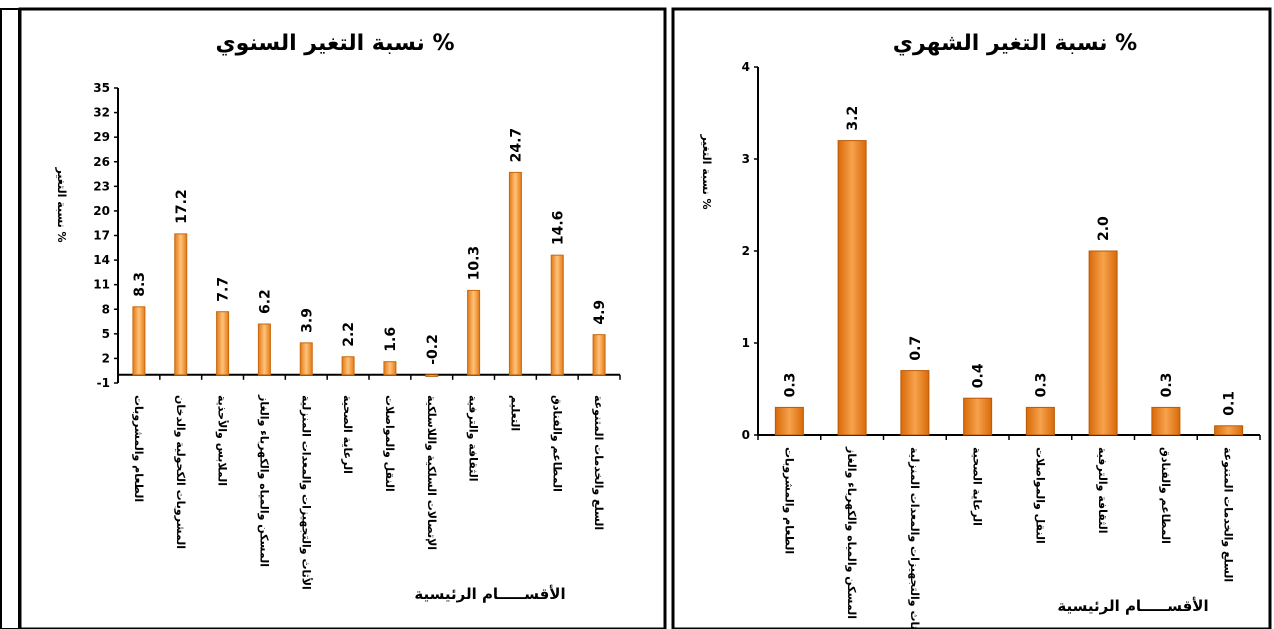  Describe the element at coordinates (265, 301) in the screenshot. I see `annual-value-label: 6.2` at that location.